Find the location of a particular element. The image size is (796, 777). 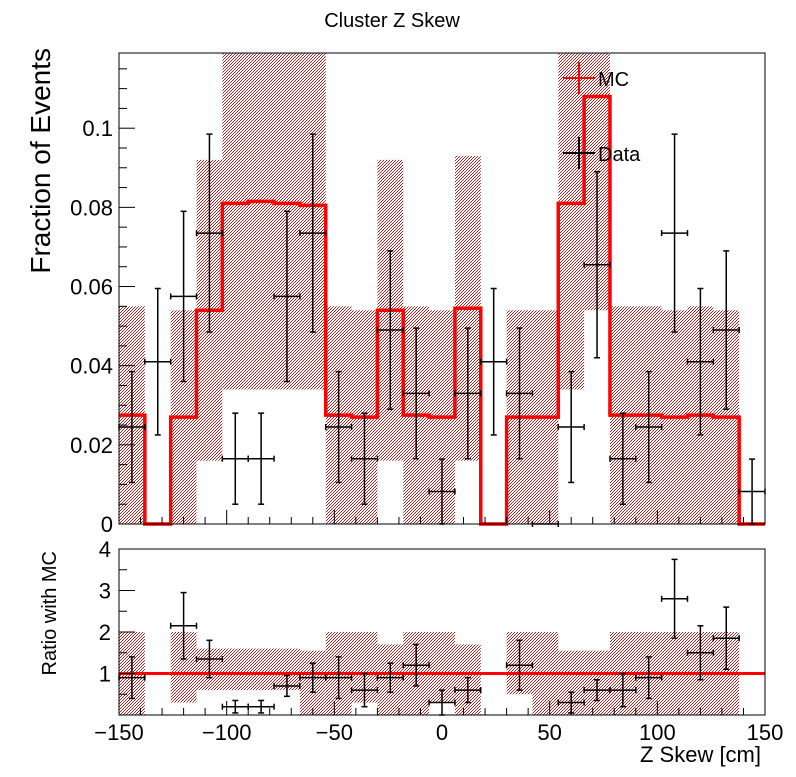

main-y-tick-label: 0.1 is located at coordinates (97, 128).